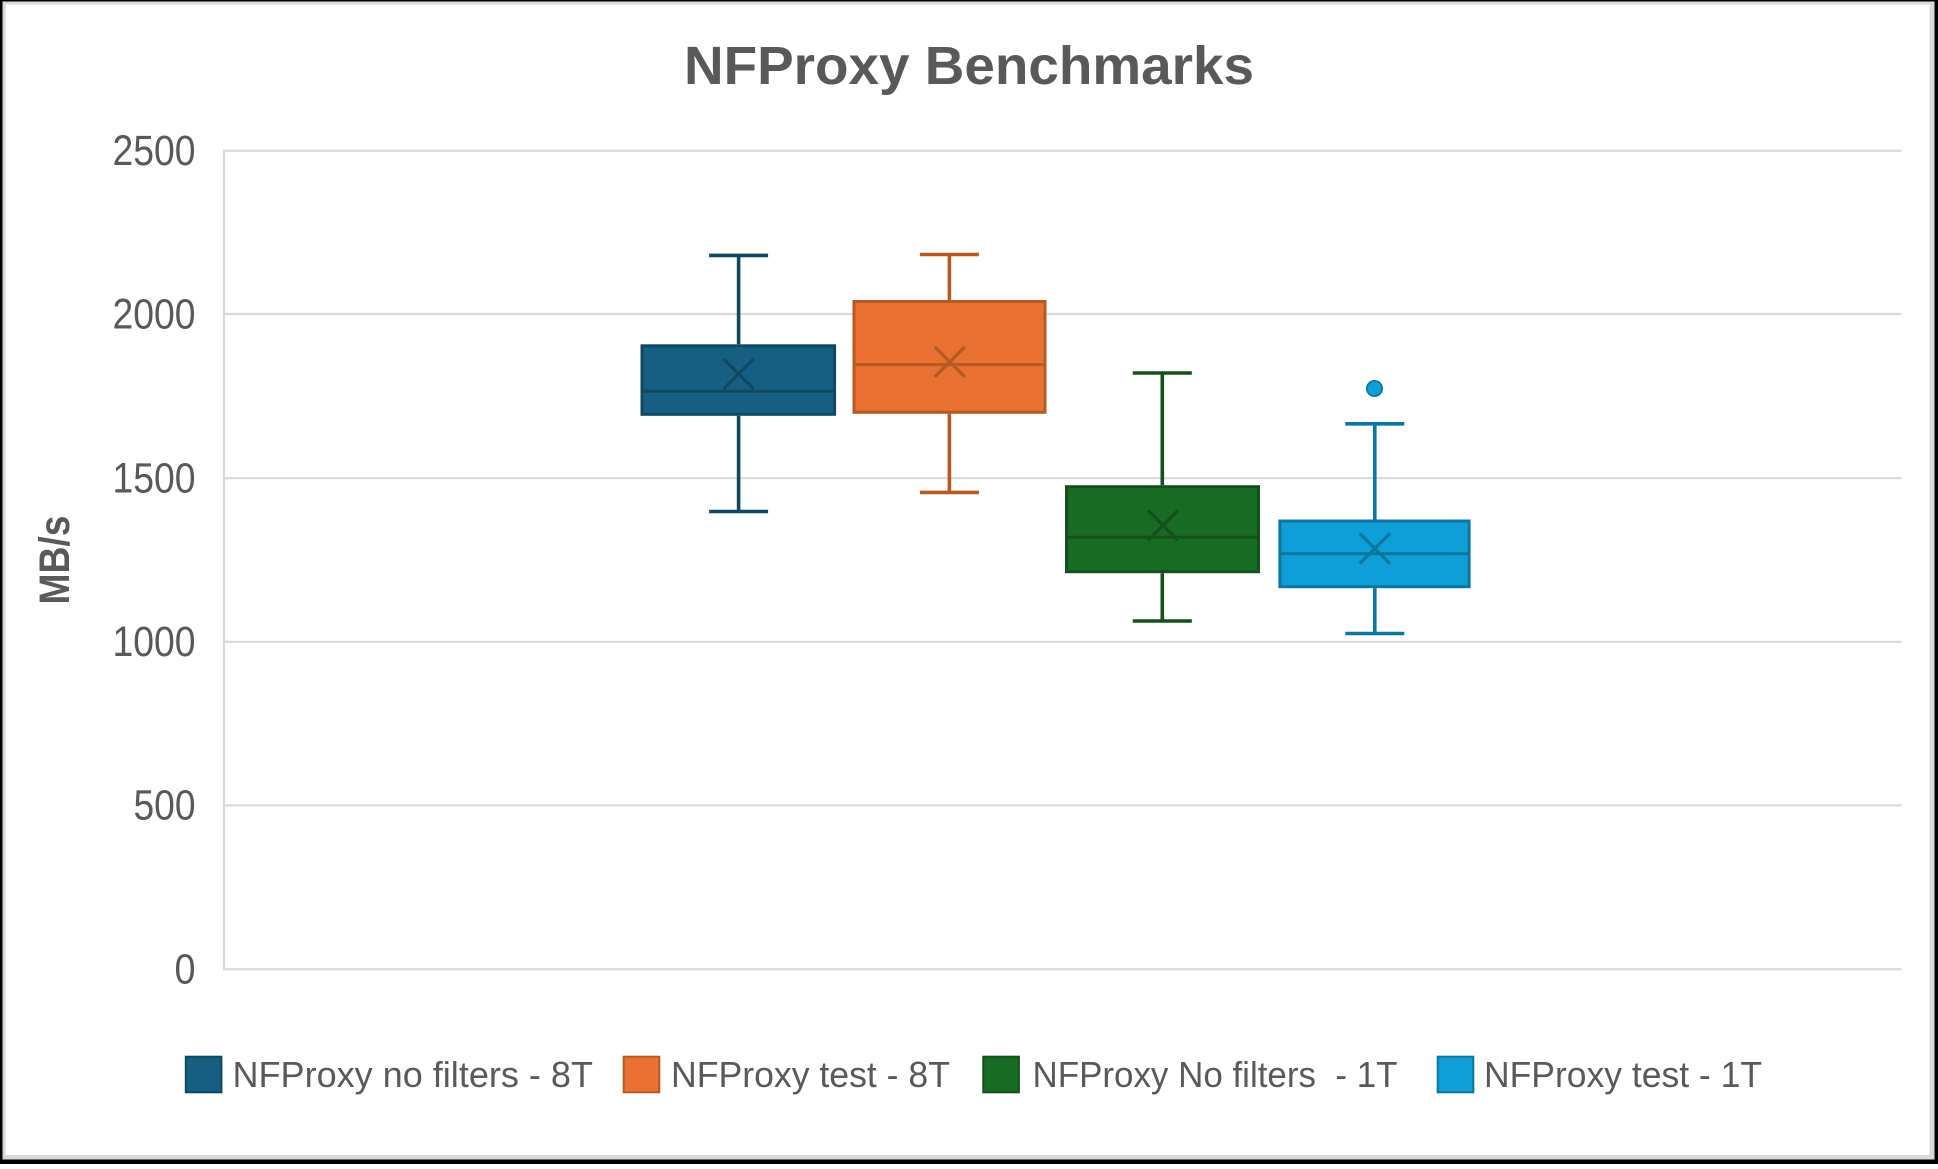 Image resolution: width=1938 pixels, height=1169 pixels. Describe the element at coordinates (969, 66) in the screenshot. I see `svg-text: NFProxy Benchmarks` at that location.